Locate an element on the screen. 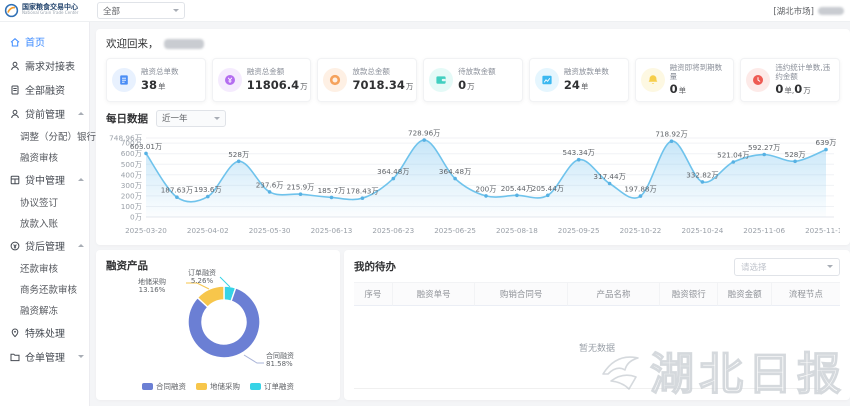 The height and width of the screenshot is (406, 850). stat-label: 融资总单数 is located at coordinates (160, 72).